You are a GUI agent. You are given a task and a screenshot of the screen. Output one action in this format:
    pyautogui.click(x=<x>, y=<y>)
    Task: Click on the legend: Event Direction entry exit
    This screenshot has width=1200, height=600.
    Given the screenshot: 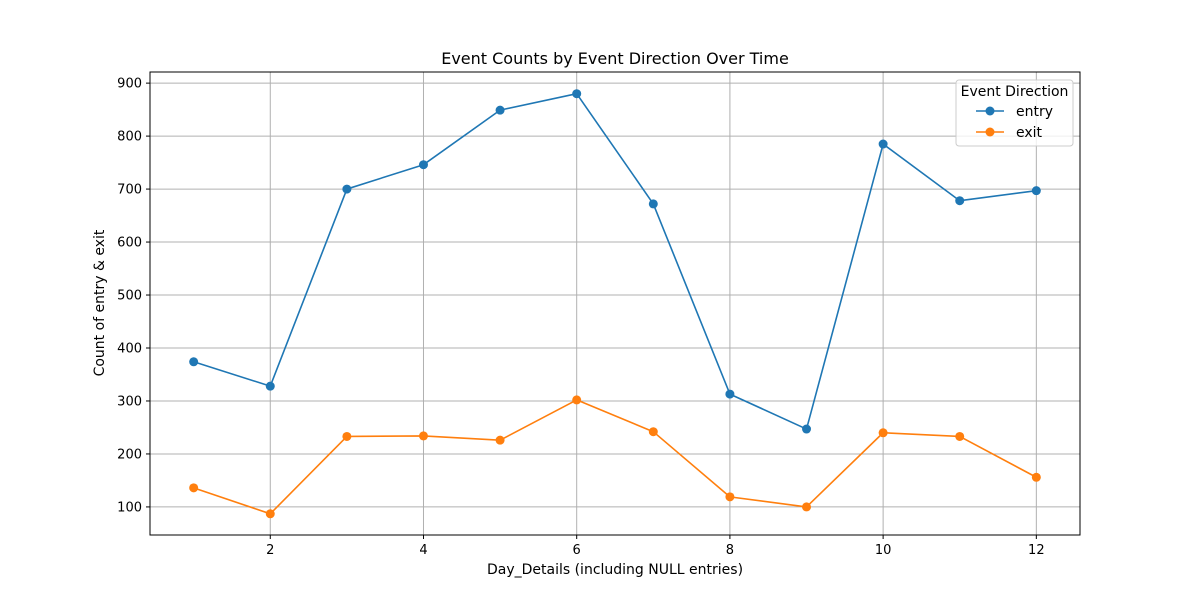 What is the action you would take?
    pyautogui.click(x=1014, y=113)
    